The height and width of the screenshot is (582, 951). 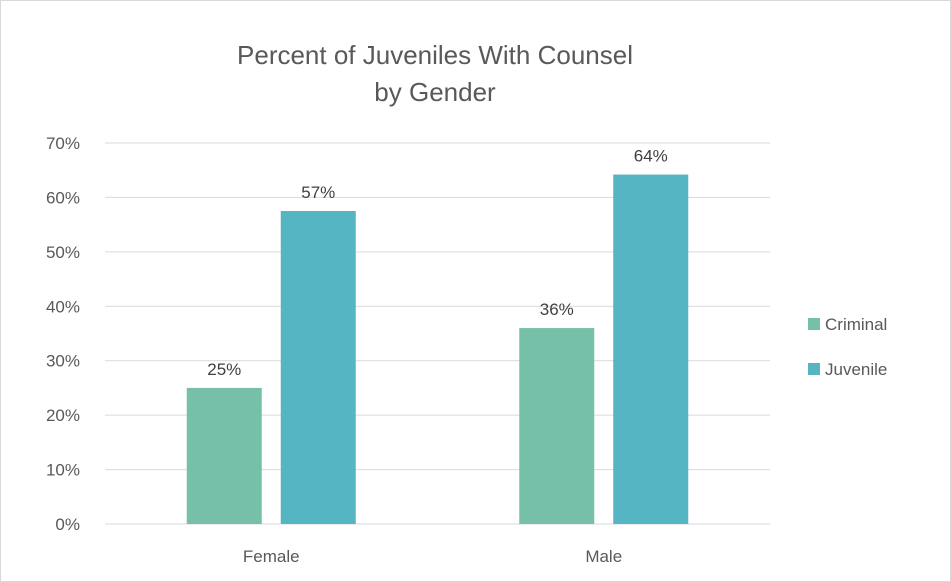 I want to click on data-label: 64%, so click(x=651, y=156).